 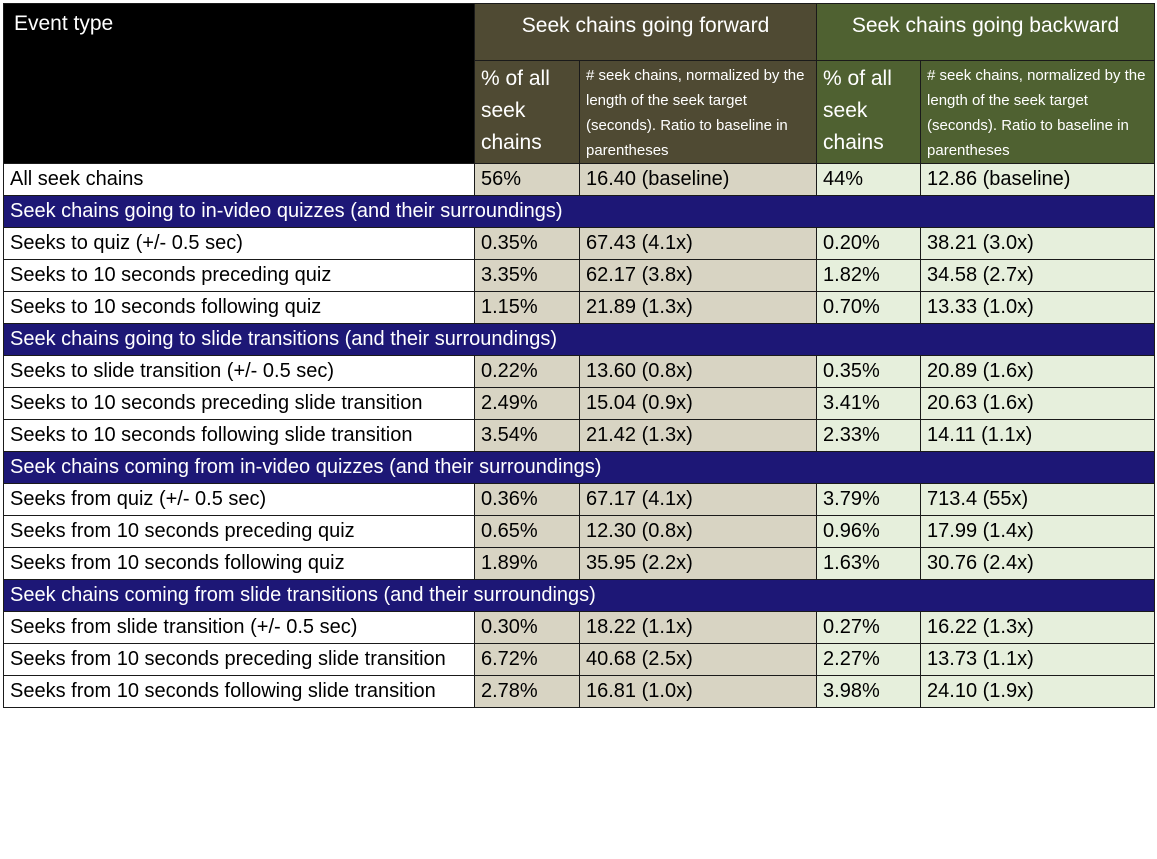 What do you see at coordinates (1038, 691) in the screenshot?
I see `backward-norm-cell: 24.10 (1.9x)` at bounding box center [1038, 691].